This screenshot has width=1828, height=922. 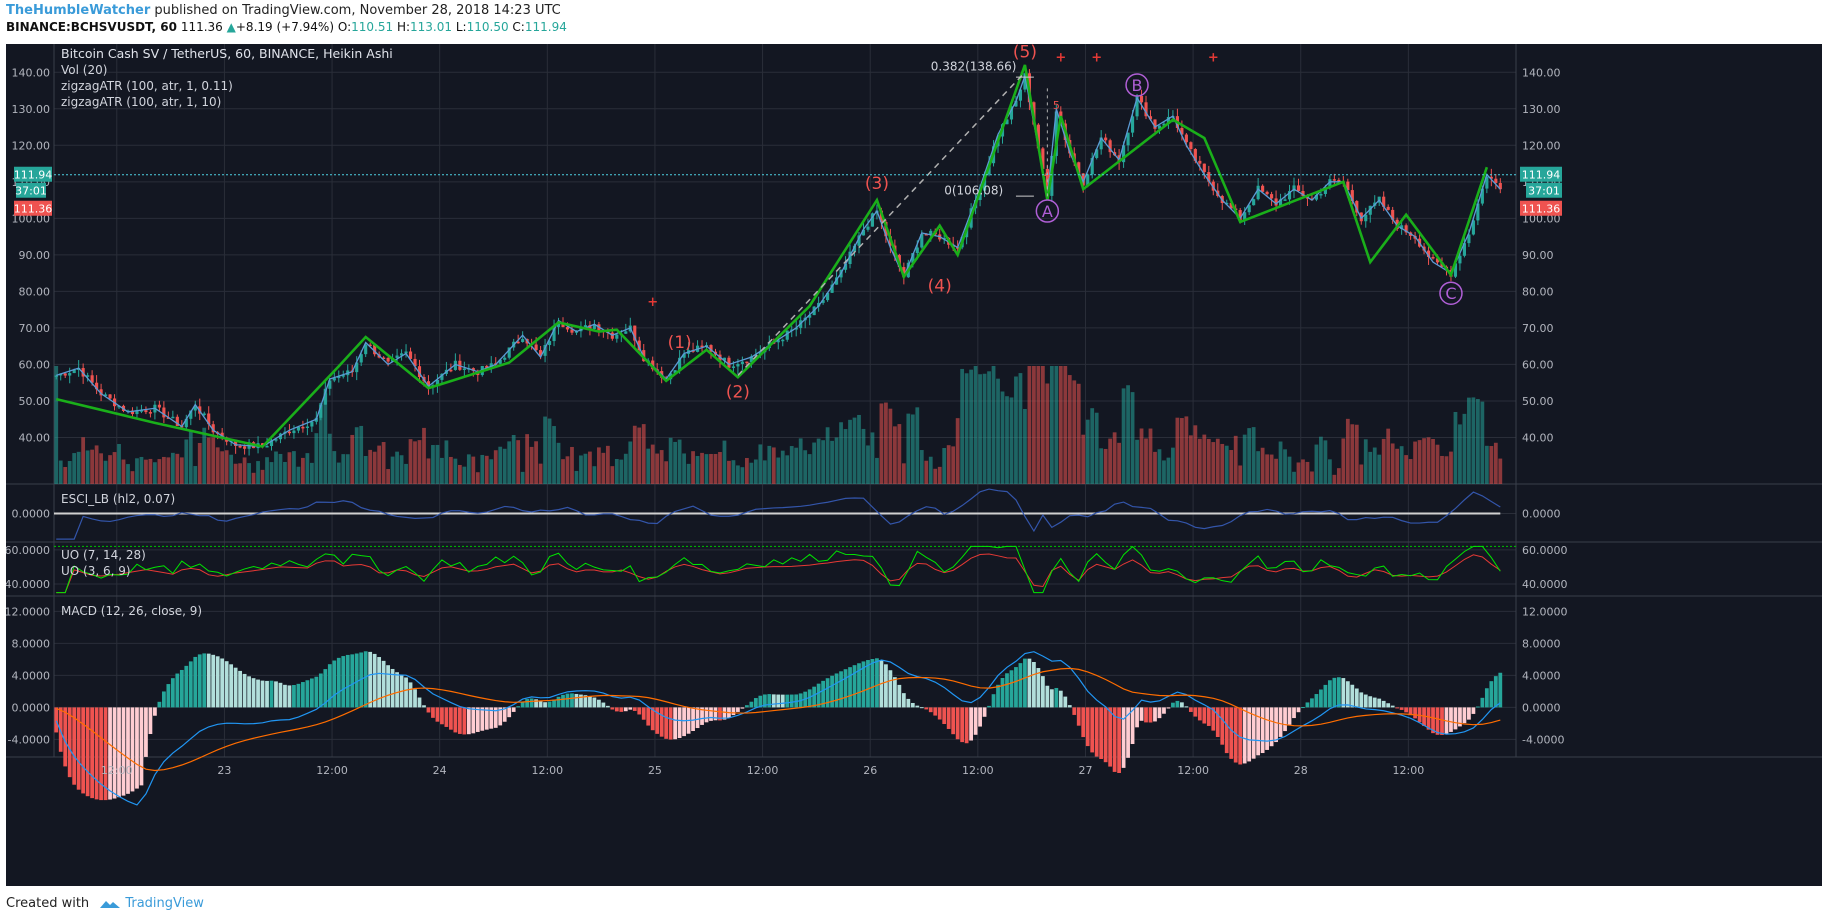 I want to click on y-tick-right: 80.00, so click(x=1538, y=291).